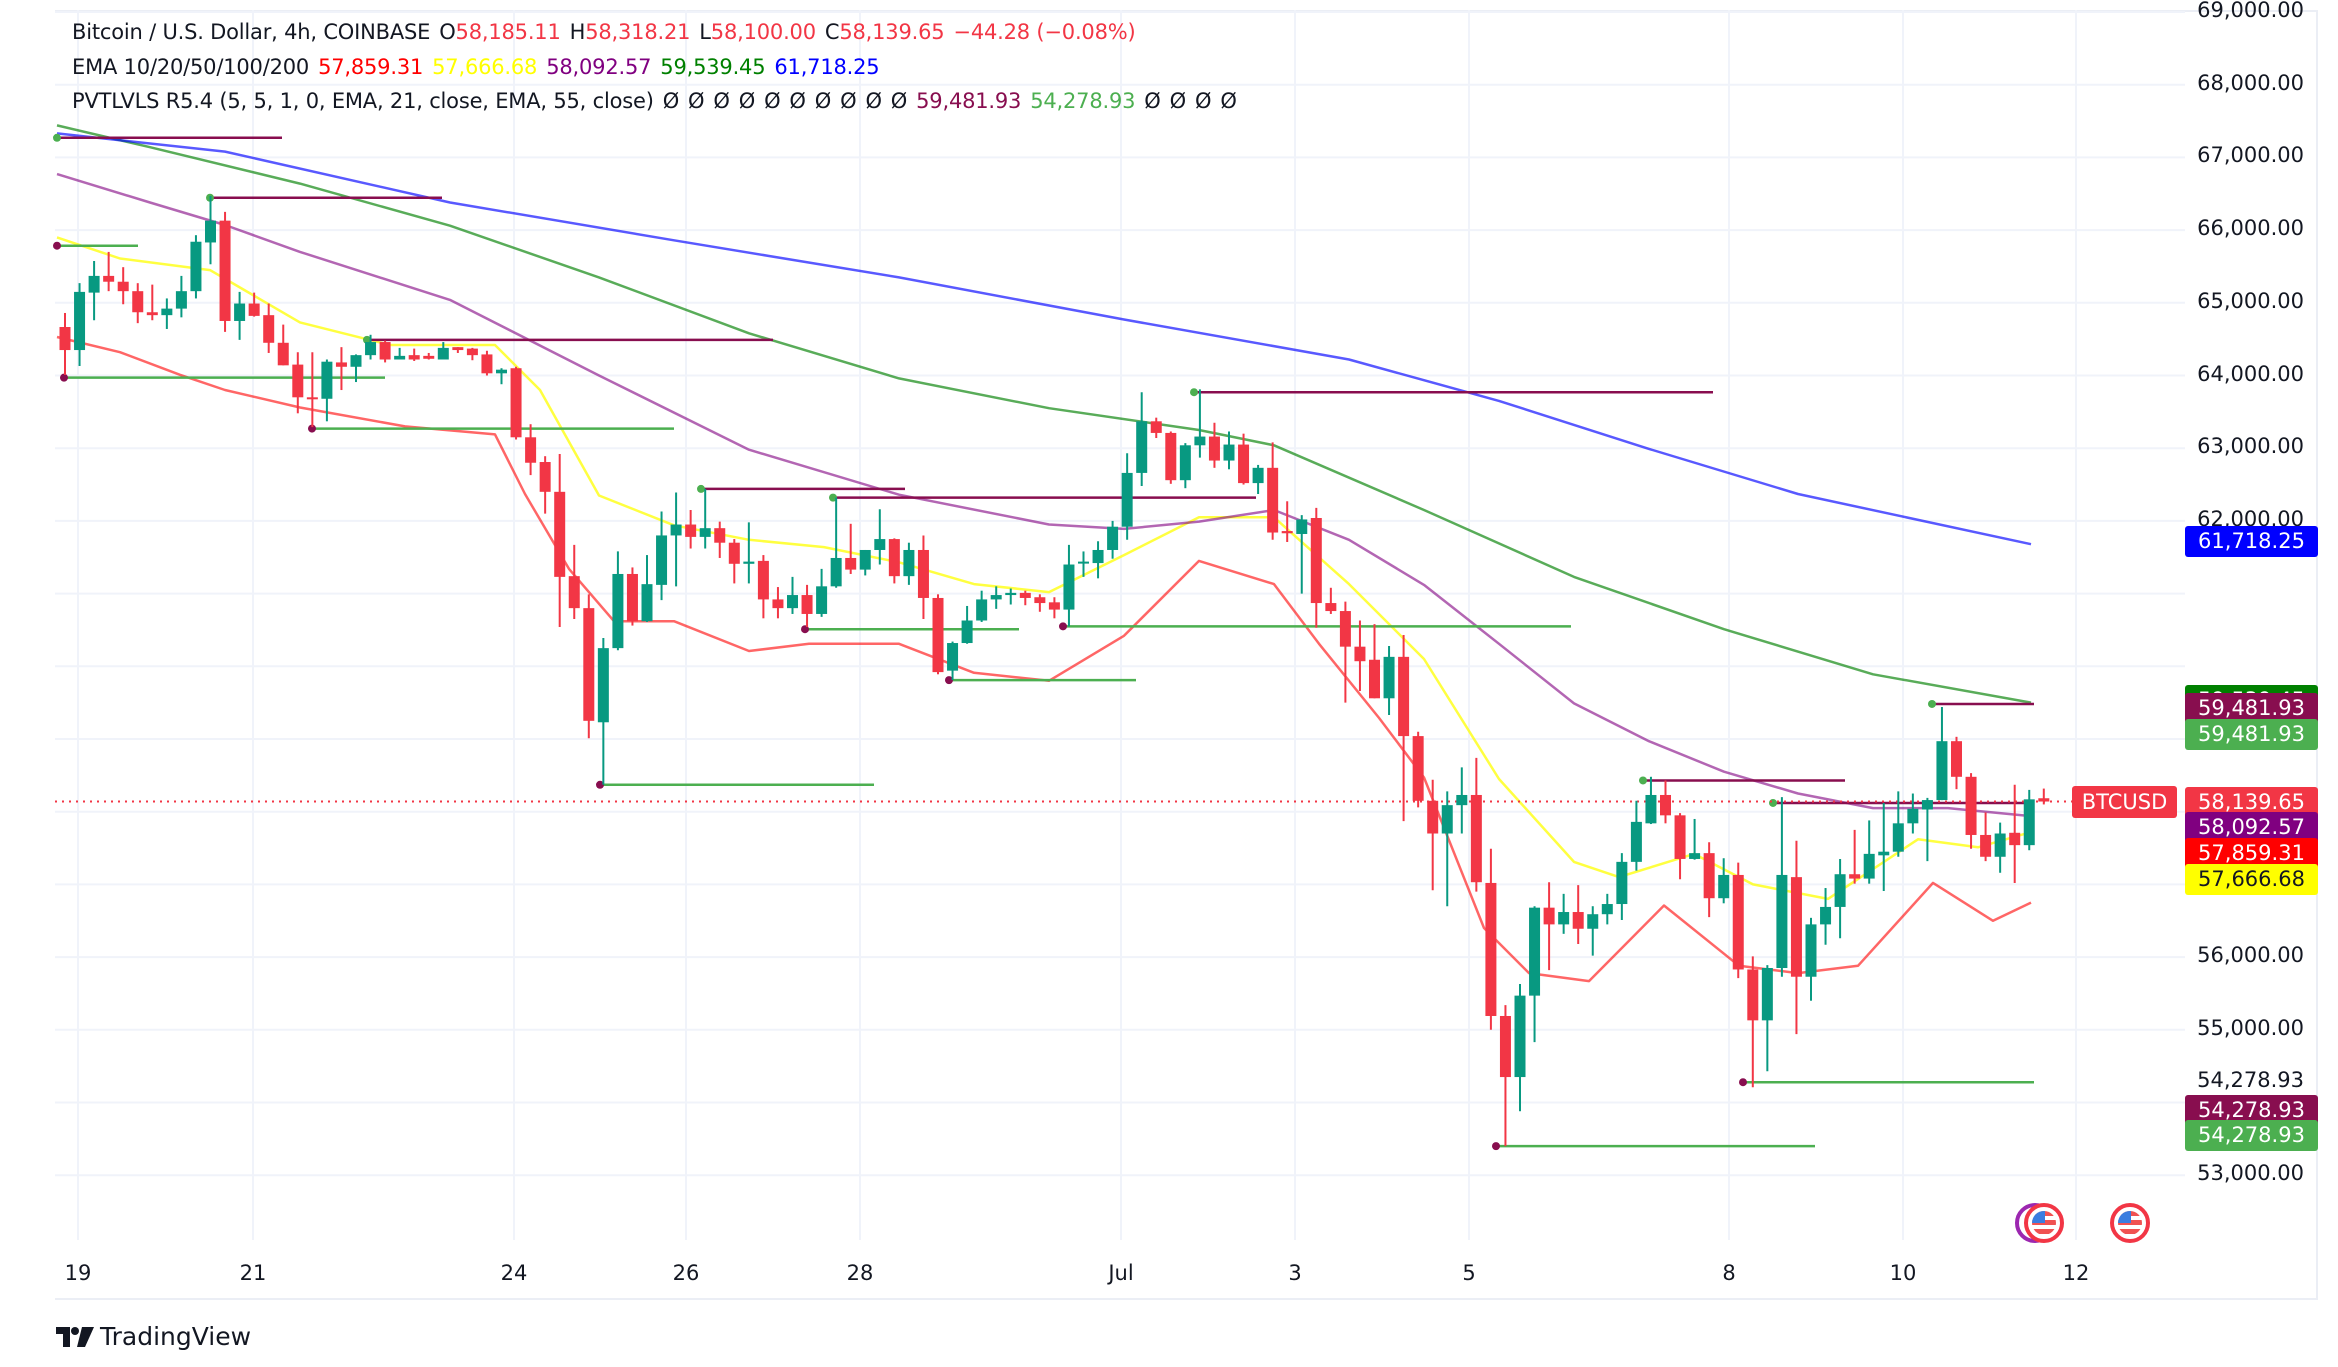  I want to click on close-value: 58,139.65, so click(892, 32).